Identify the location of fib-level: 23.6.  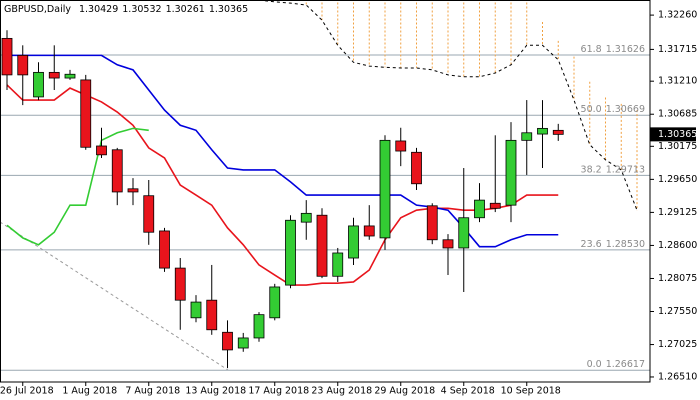
(591, 243).